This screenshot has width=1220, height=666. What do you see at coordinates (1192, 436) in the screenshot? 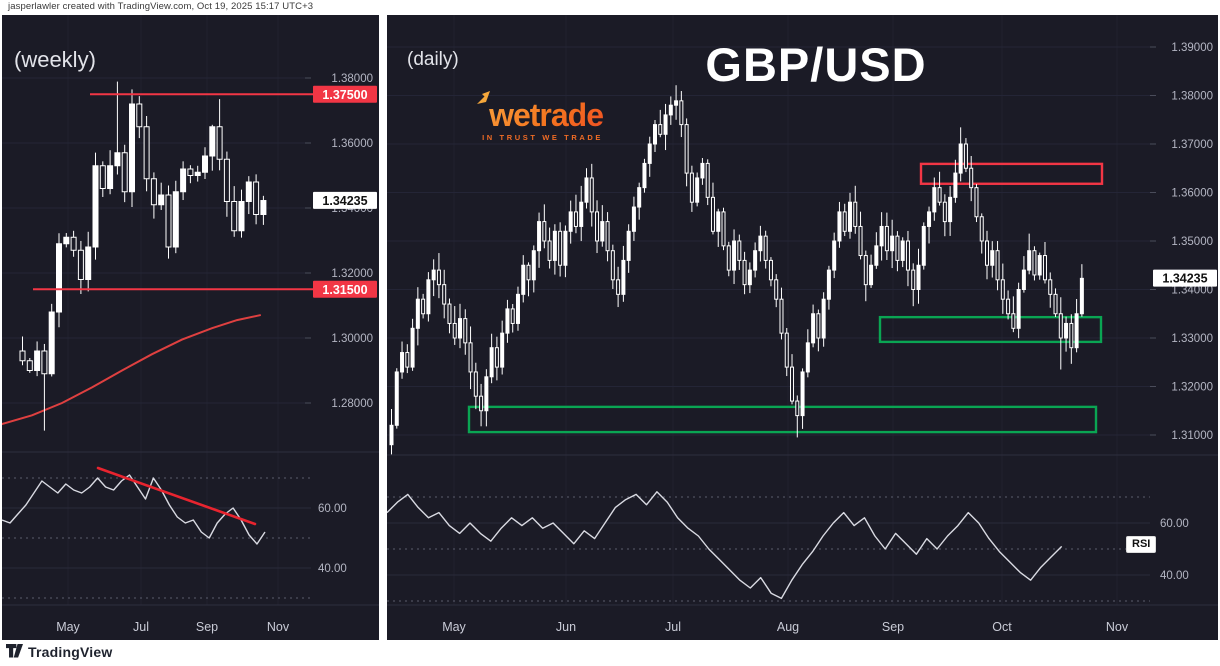
I see `price-axis-label: 1.31000` at bounding box center [1192, 436].